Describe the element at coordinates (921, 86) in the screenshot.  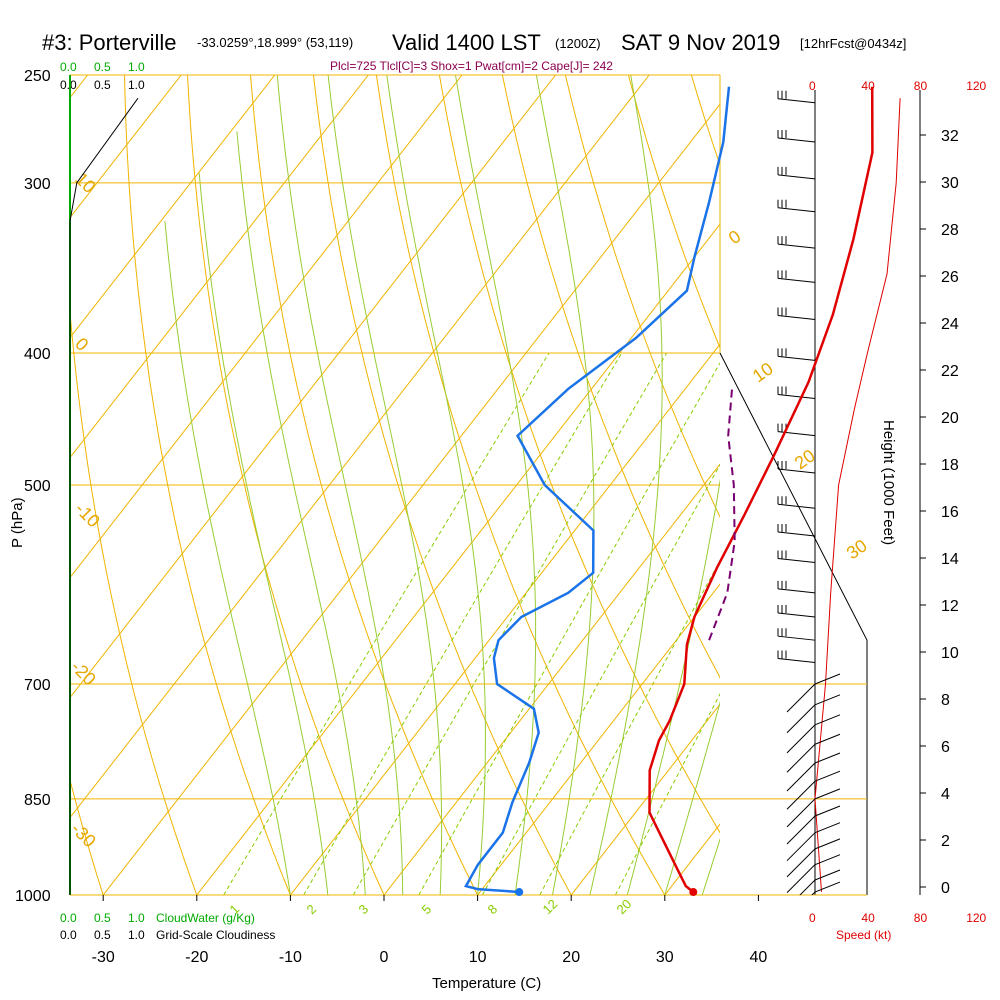
I see `speed-tick-label-top: 80` at that location.